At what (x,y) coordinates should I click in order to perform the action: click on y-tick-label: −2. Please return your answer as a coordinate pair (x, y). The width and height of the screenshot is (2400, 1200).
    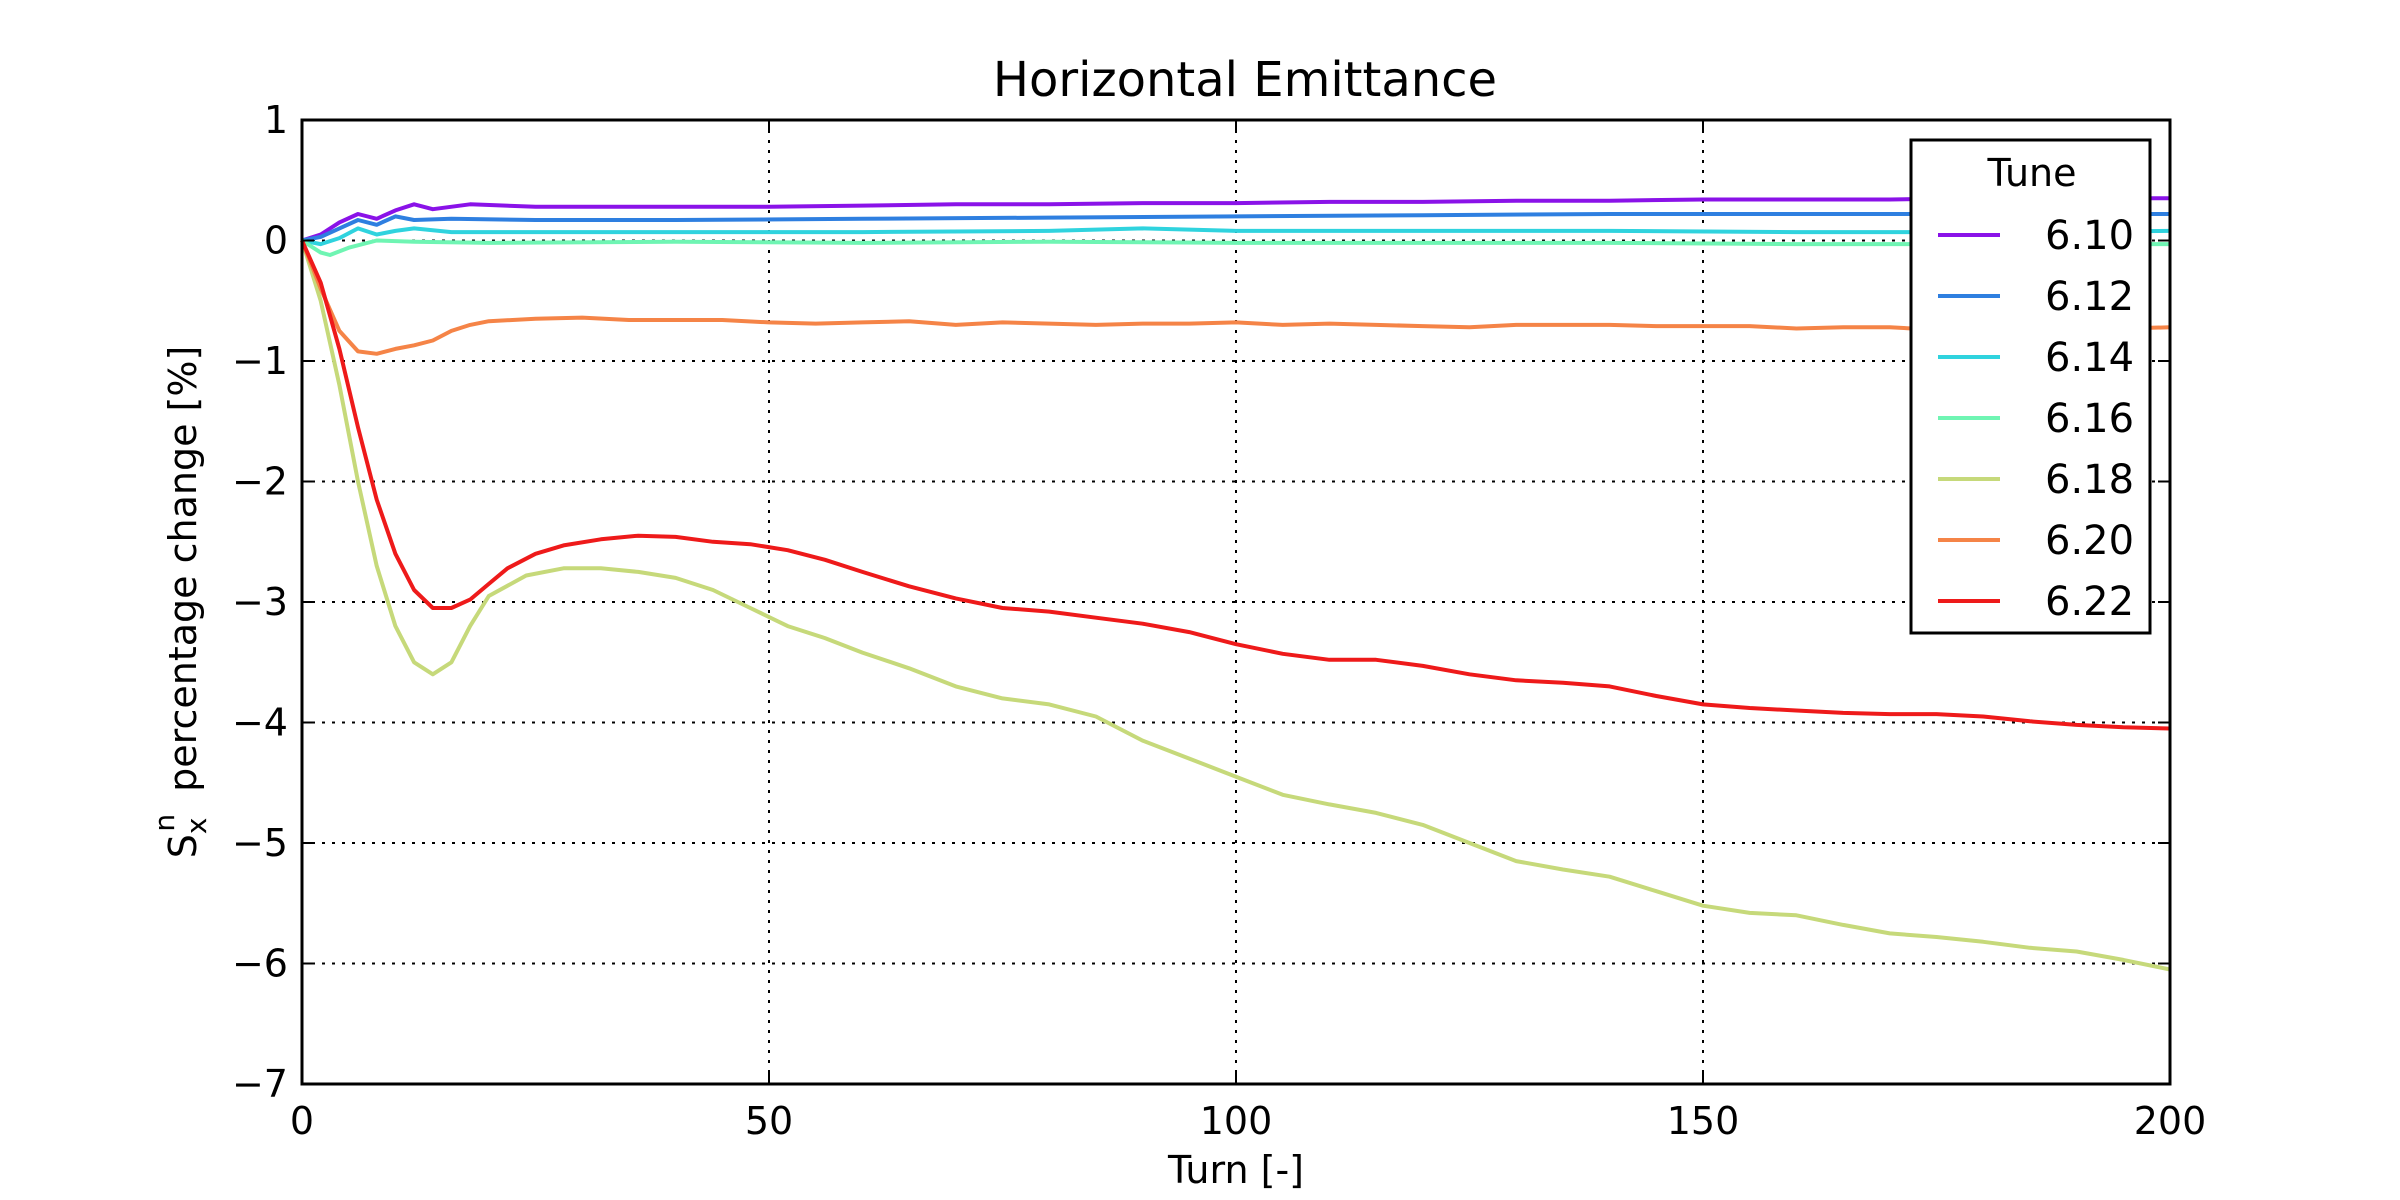
    Looking at the image, I should click on (260, 482).